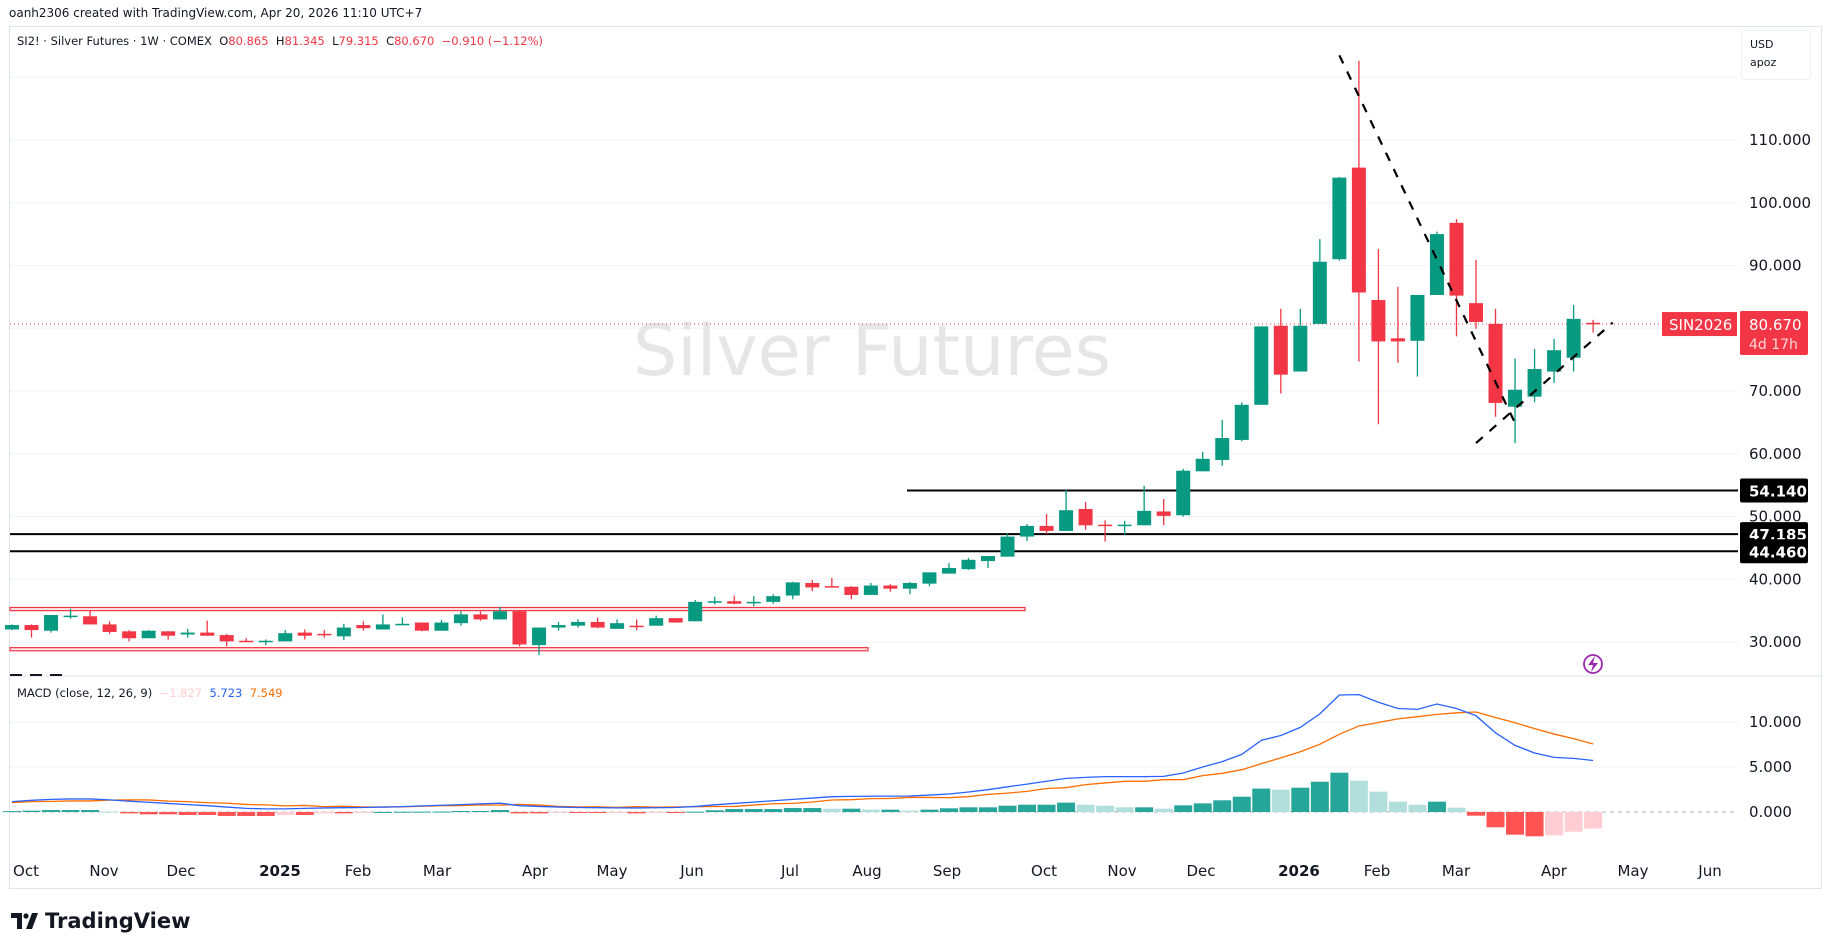 The height and width of the screenshot is (951, 1835). What do you see at coordinates (1775, 722) in the screenshot?
I see `macd-axis-label: 10.000` at bounding box center [1775, 722].